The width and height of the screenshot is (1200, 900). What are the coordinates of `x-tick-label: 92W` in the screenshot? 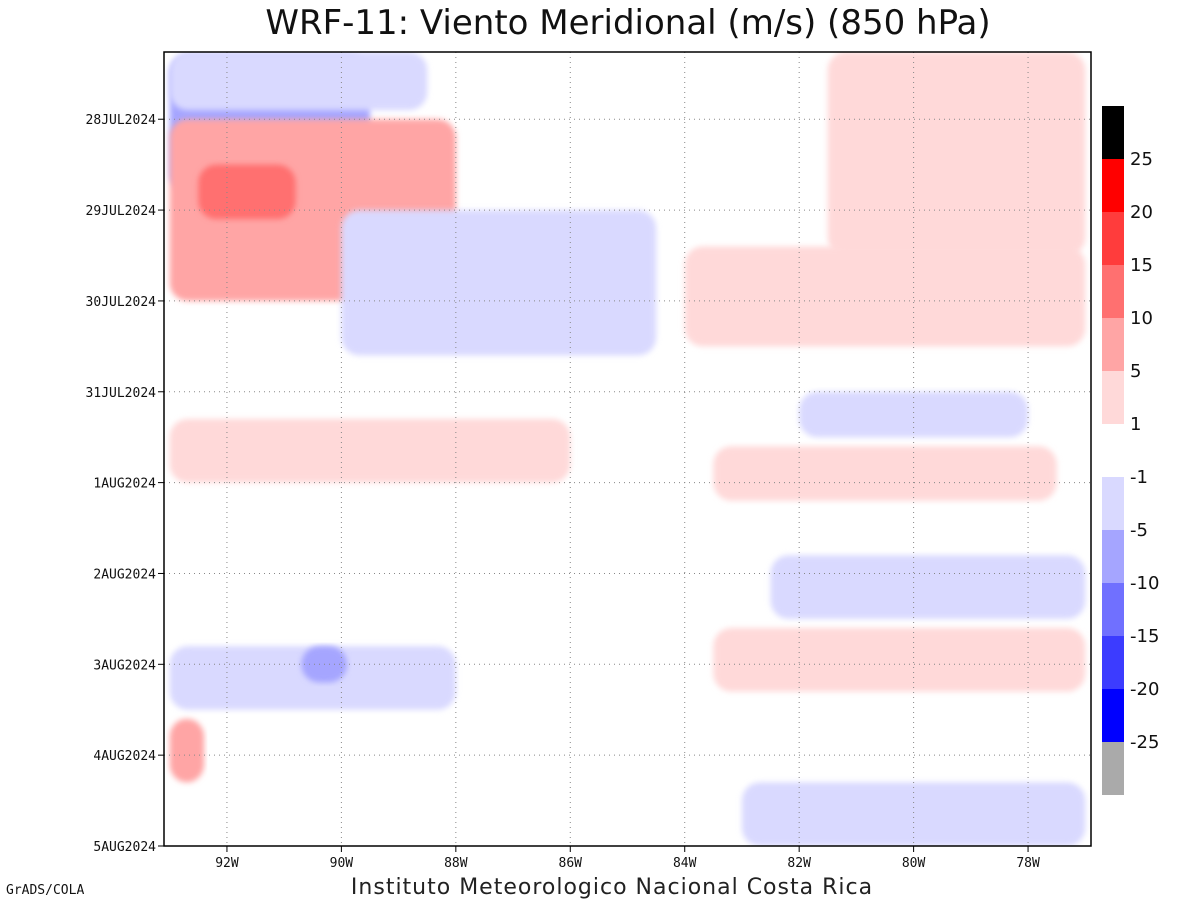 It's located at (227, 863).